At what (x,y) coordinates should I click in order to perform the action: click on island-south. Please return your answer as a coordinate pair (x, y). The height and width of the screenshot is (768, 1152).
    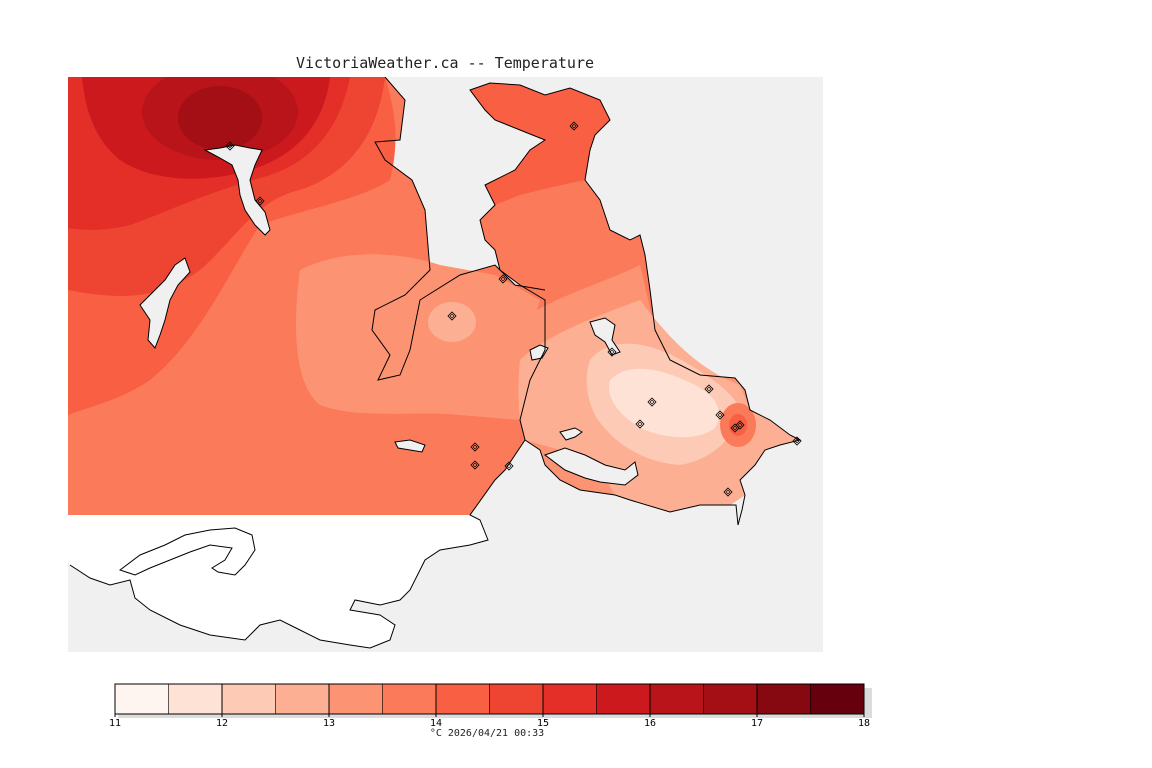
    Looking at the image, I should click on (187, 551).